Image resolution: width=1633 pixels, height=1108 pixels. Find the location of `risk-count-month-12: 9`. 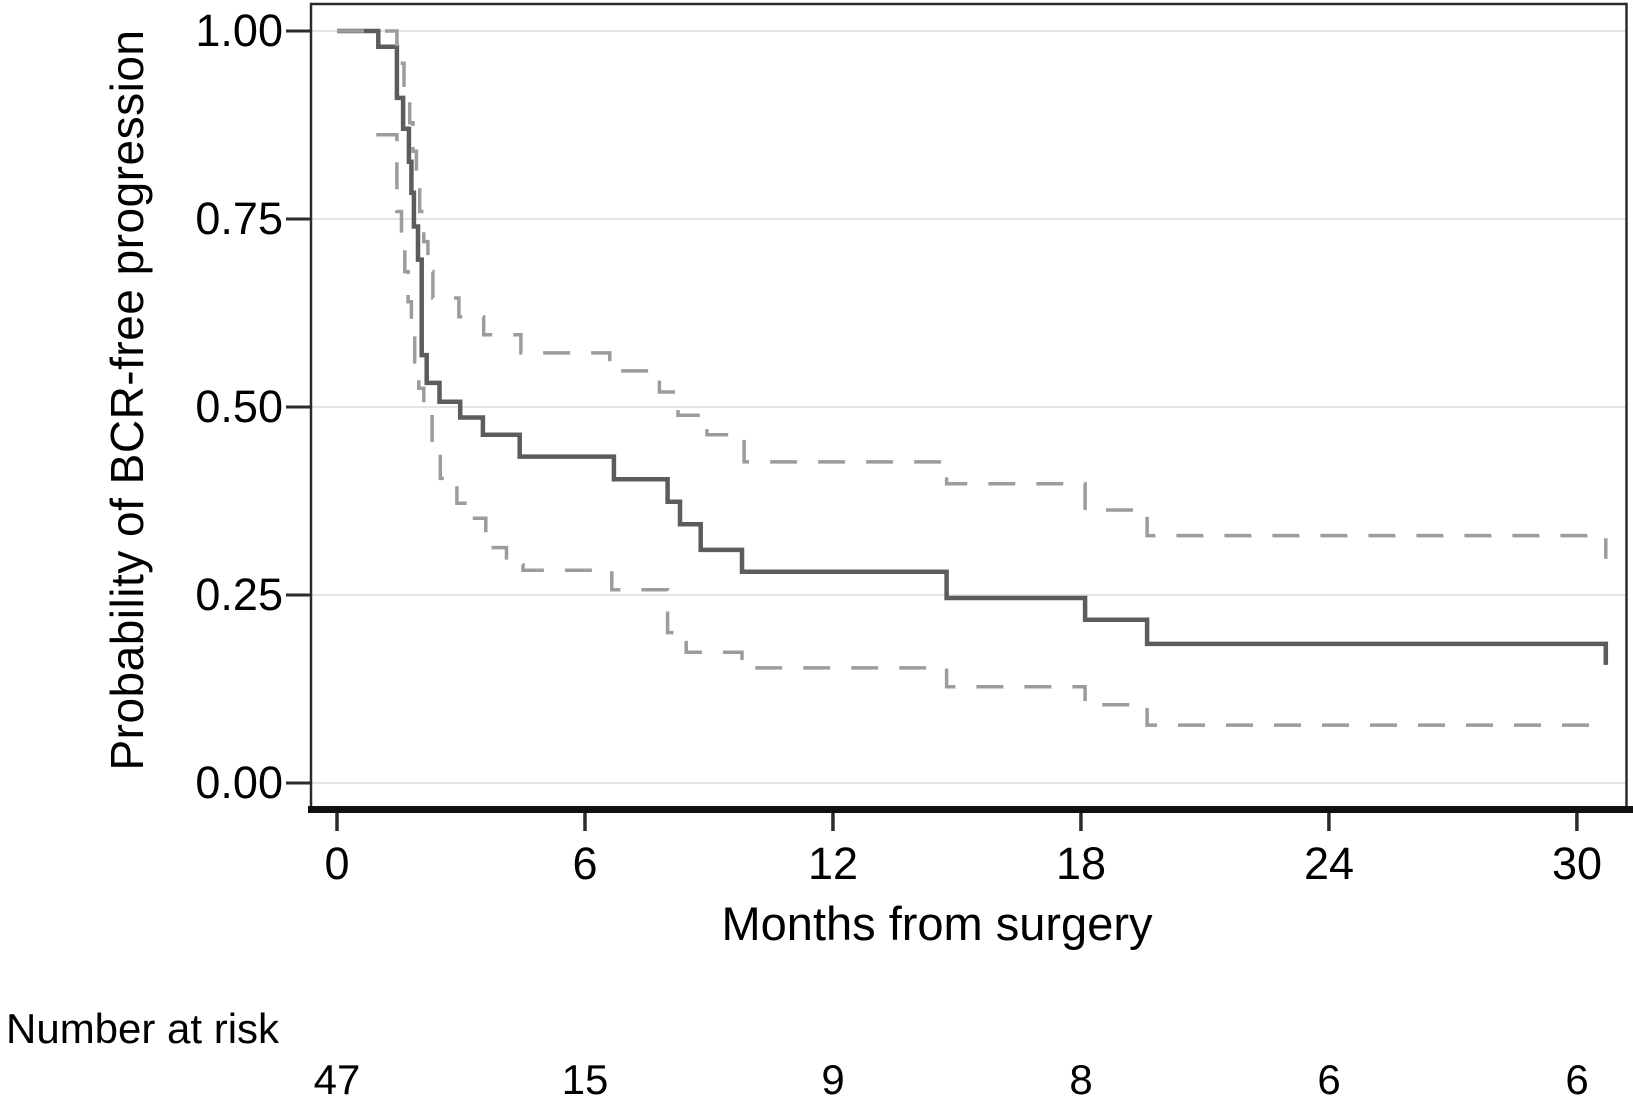

risk-count-month-12: 9 is located at coordinates (833, 1079).